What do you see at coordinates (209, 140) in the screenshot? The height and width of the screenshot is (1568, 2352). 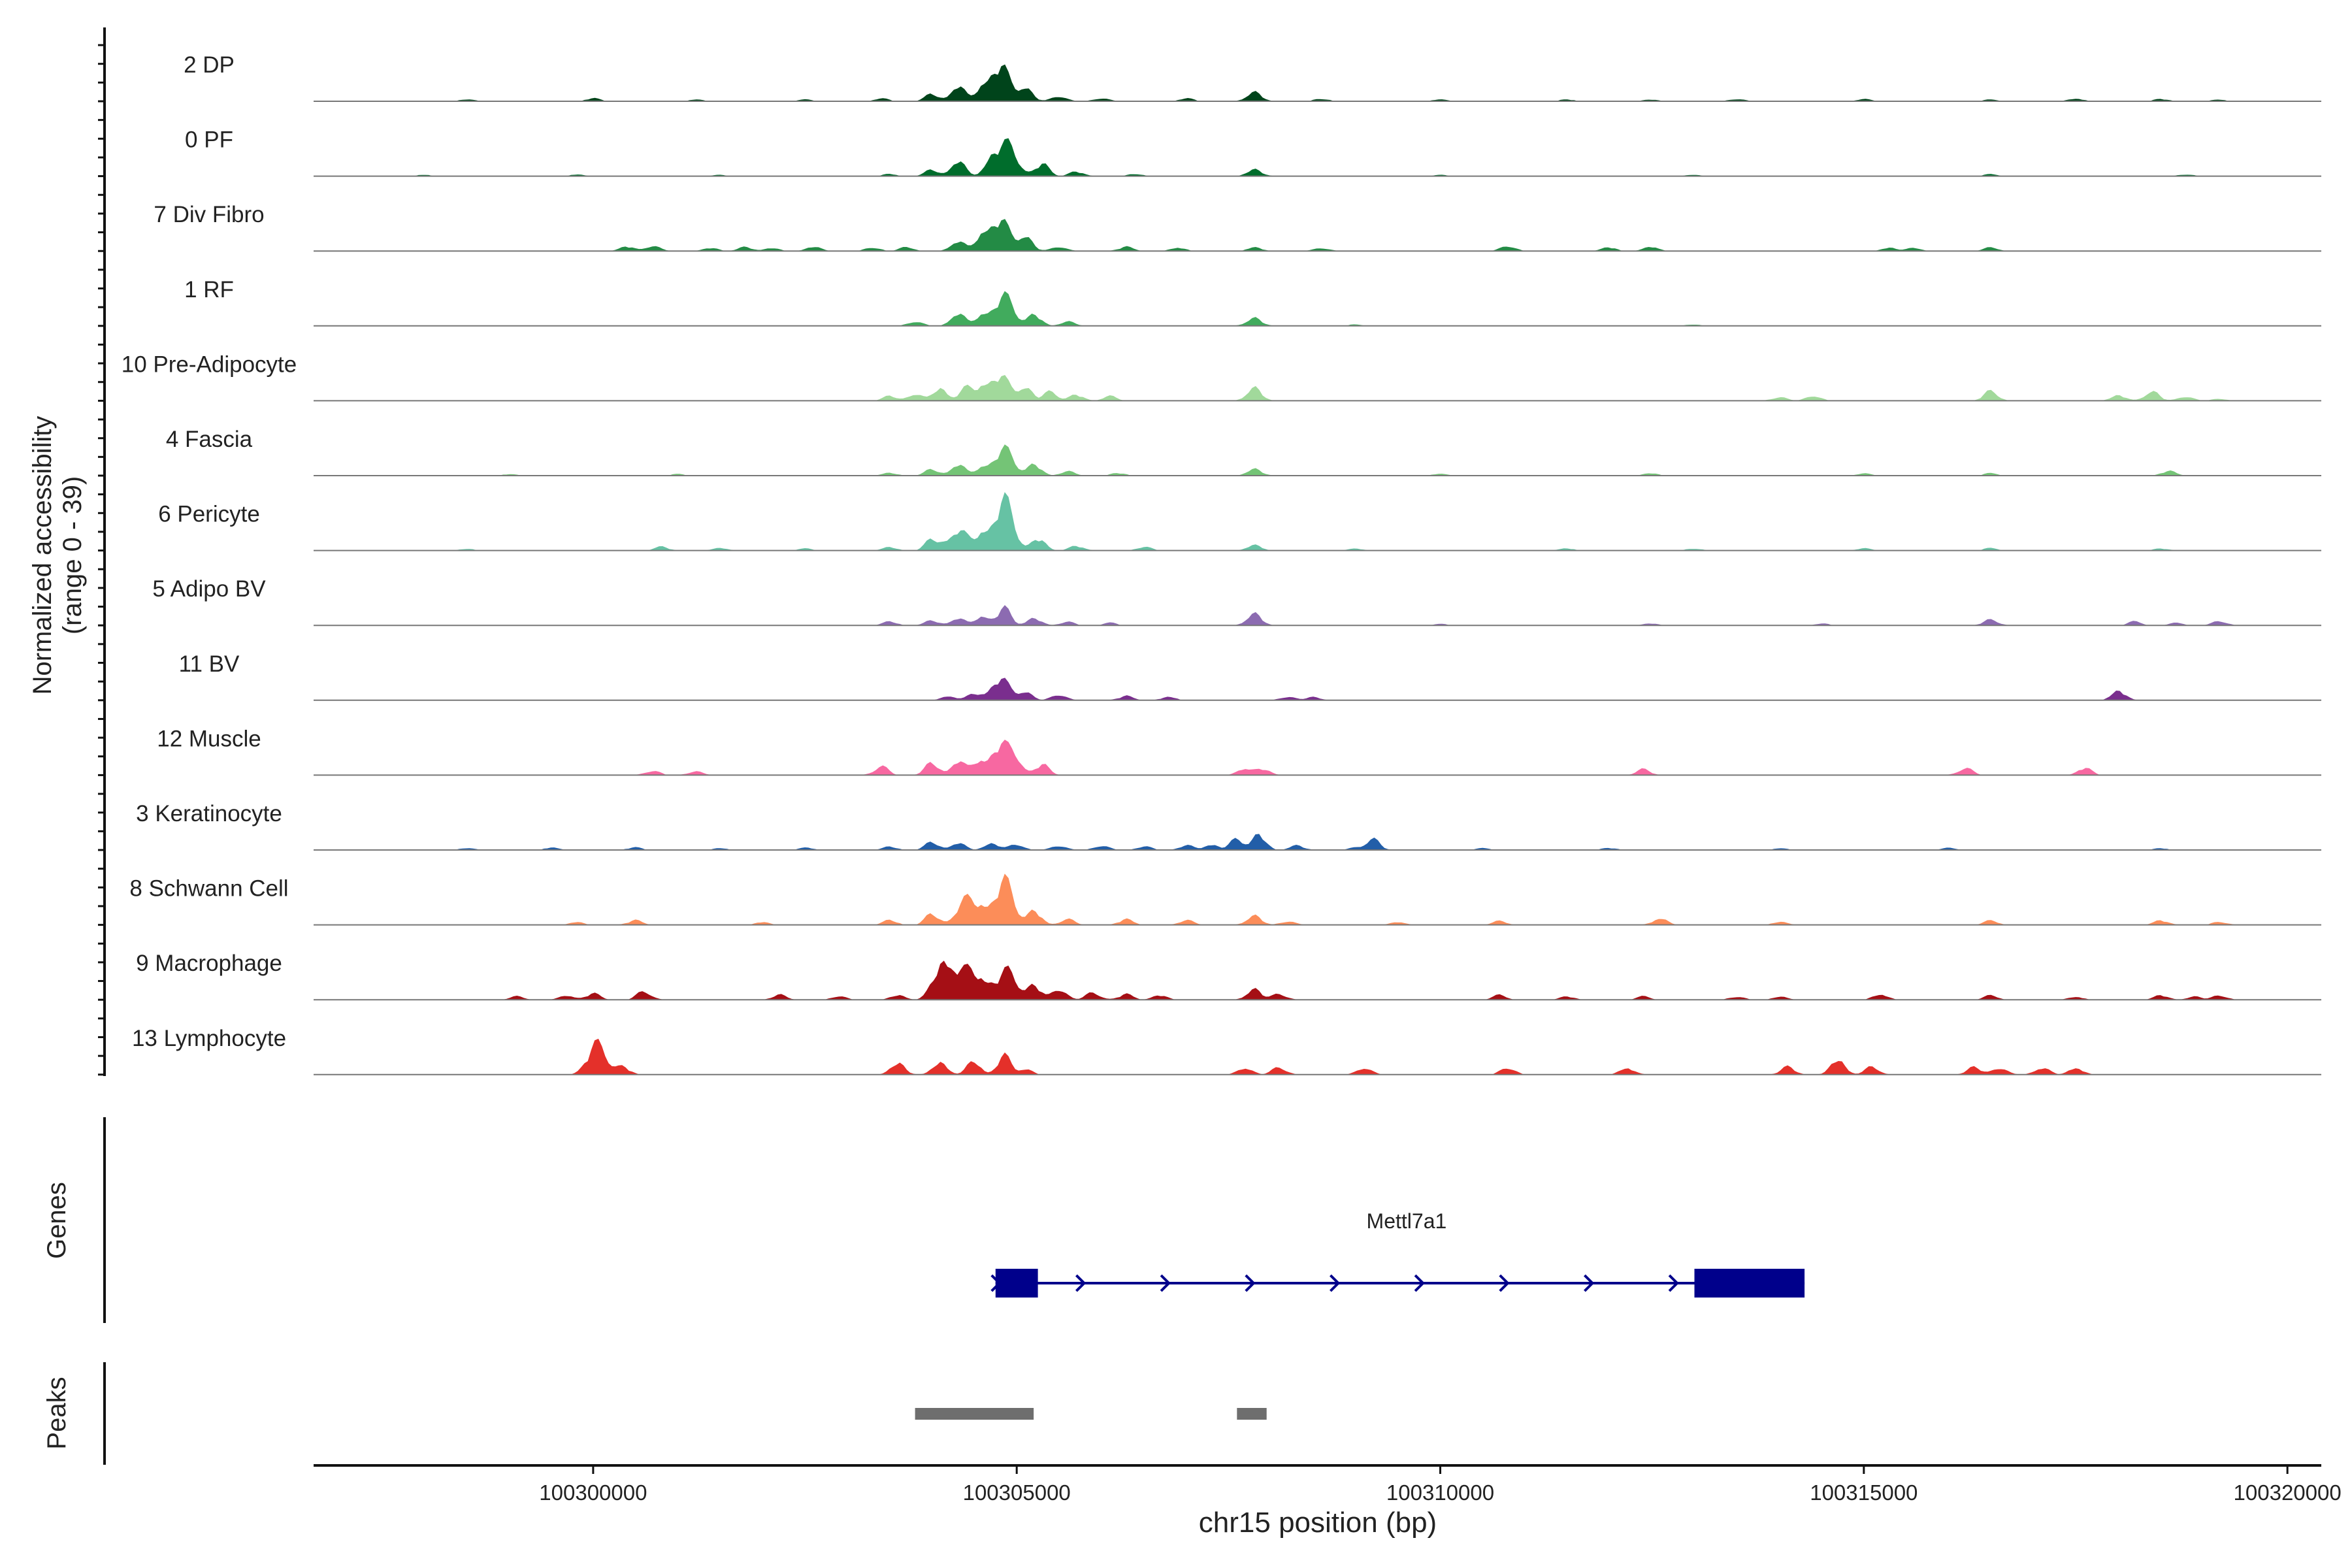 I see `track-label: 0 PF` at bounding box center [209, 140].